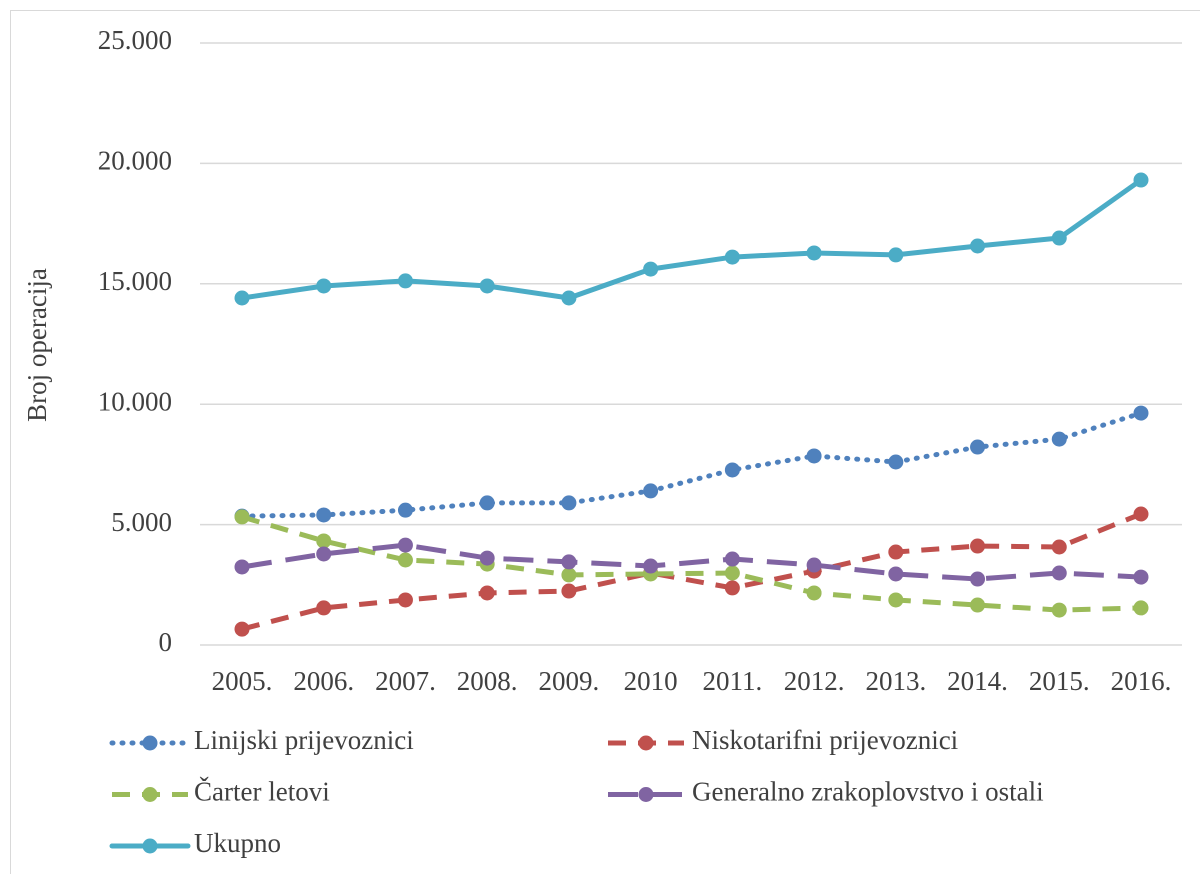 The height and width of the screenshot is (874, 1200). Describe the element at coordinates (825, 740) in the screenshot. I see `legend-label: Niskotarifni prijevoznici` at that location.